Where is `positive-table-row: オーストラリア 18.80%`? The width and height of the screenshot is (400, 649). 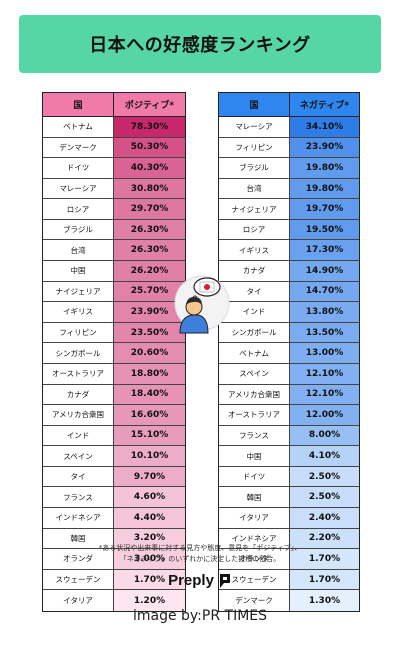
positive-table-row: オーストラリア 18.80% is located at coordinates (114, 374).